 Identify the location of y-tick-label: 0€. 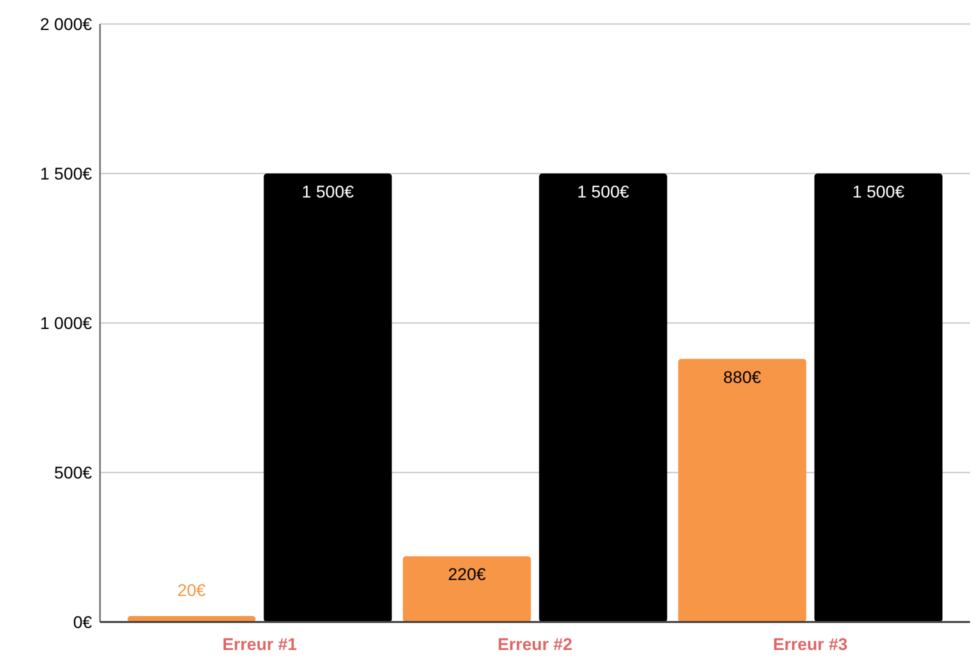
(83, 622).